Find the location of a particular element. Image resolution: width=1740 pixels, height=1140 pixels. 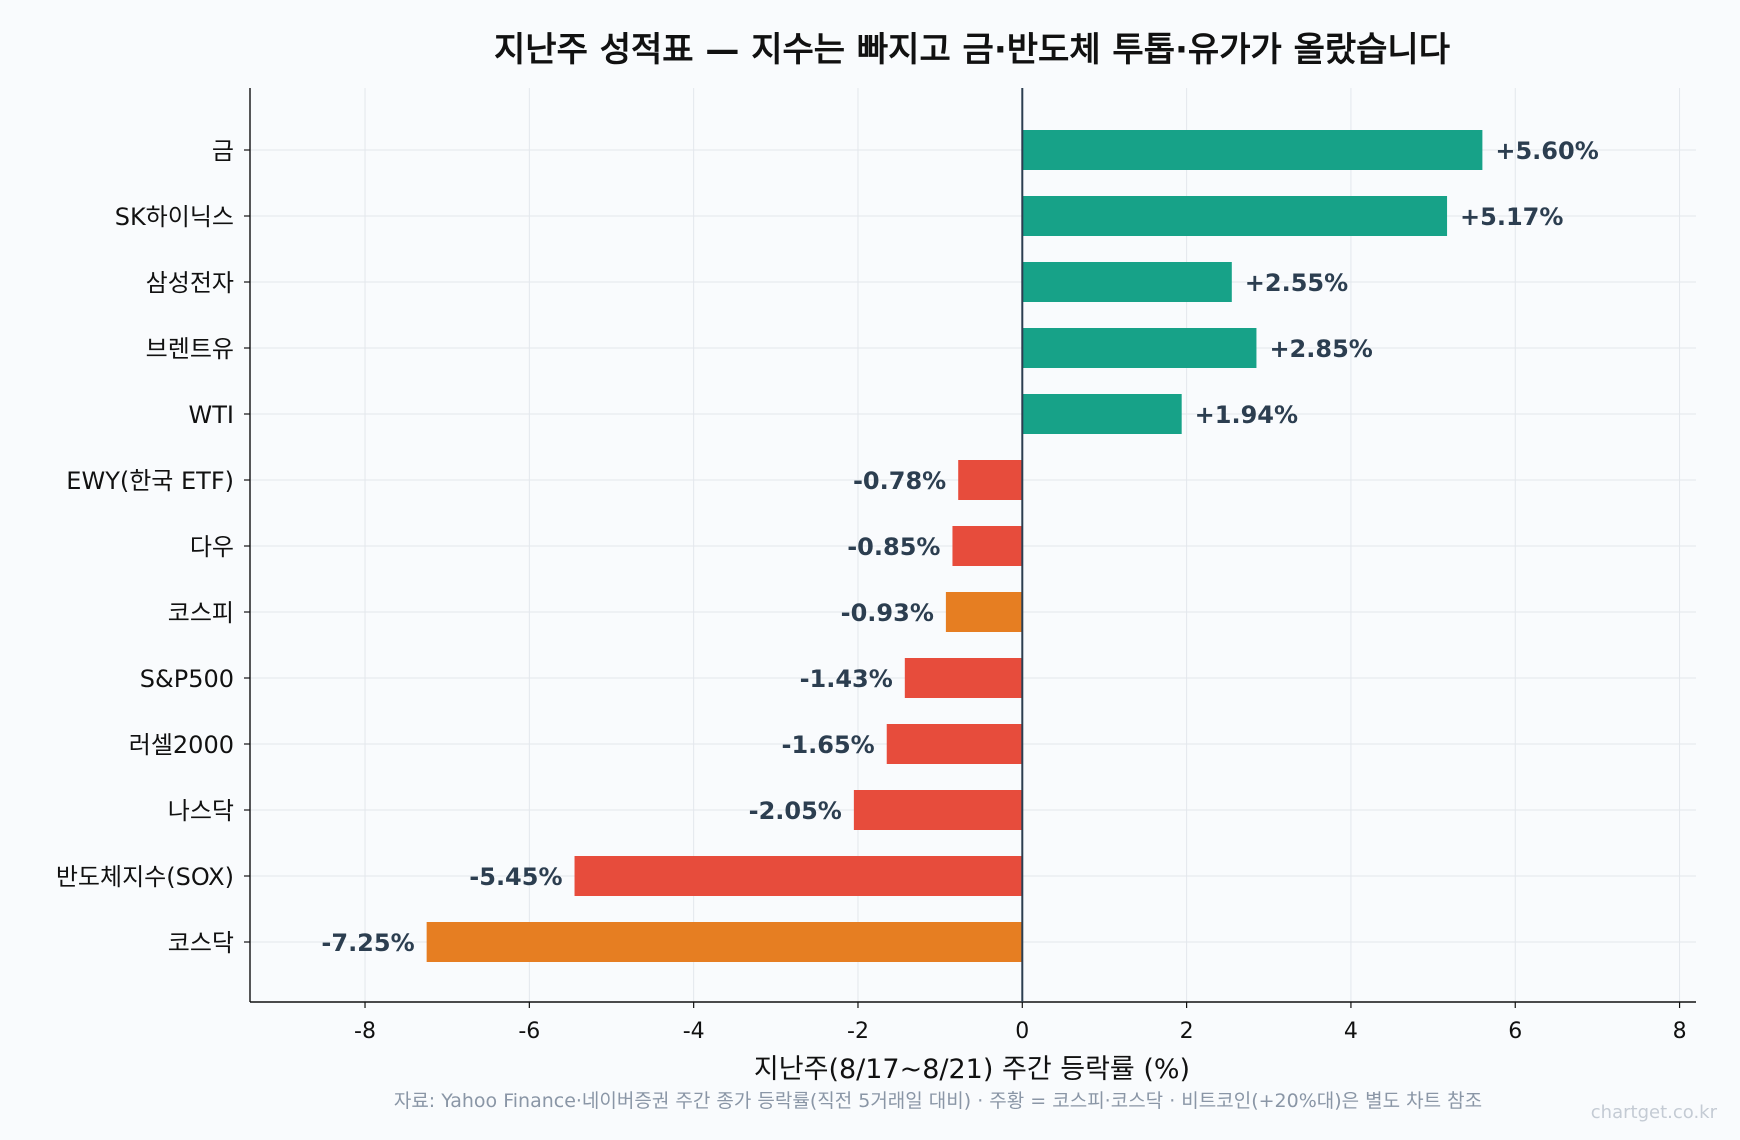

category-label: 코스닥 is located at coordinates (201, 943).